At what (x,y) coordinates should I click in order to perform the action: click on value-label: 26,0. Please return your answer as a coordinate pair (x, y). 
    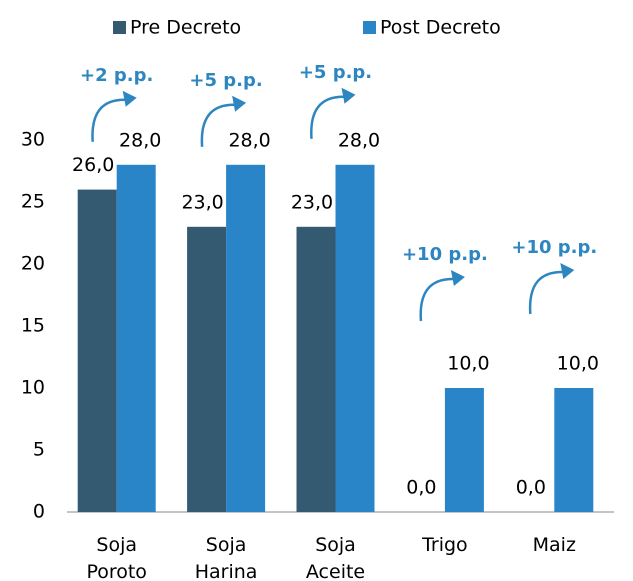
    Looking at the image, I should click on (93, 165).